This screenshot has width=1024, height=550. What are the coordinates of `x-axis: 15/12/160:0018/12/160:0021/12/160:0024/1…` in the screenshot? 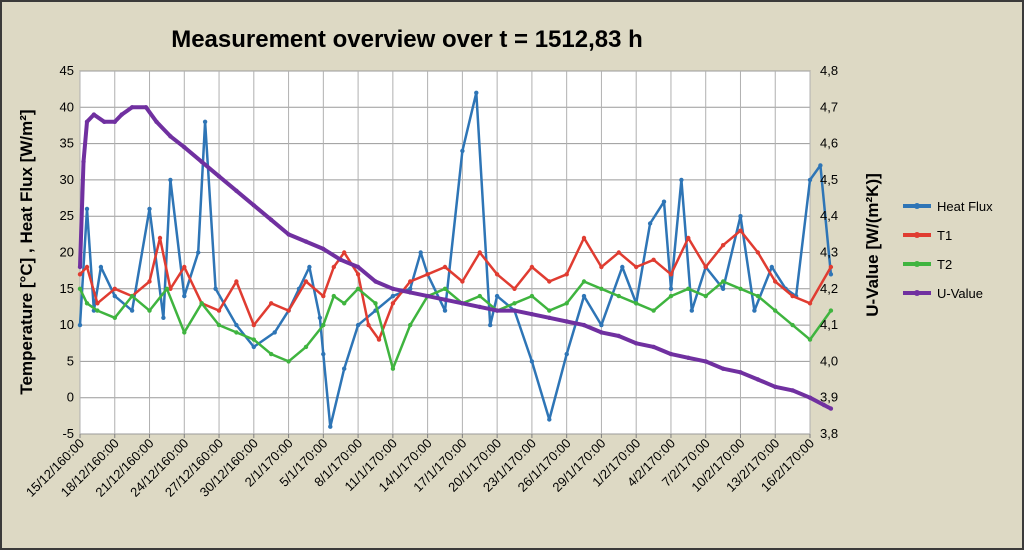 It's located at (420, 467).